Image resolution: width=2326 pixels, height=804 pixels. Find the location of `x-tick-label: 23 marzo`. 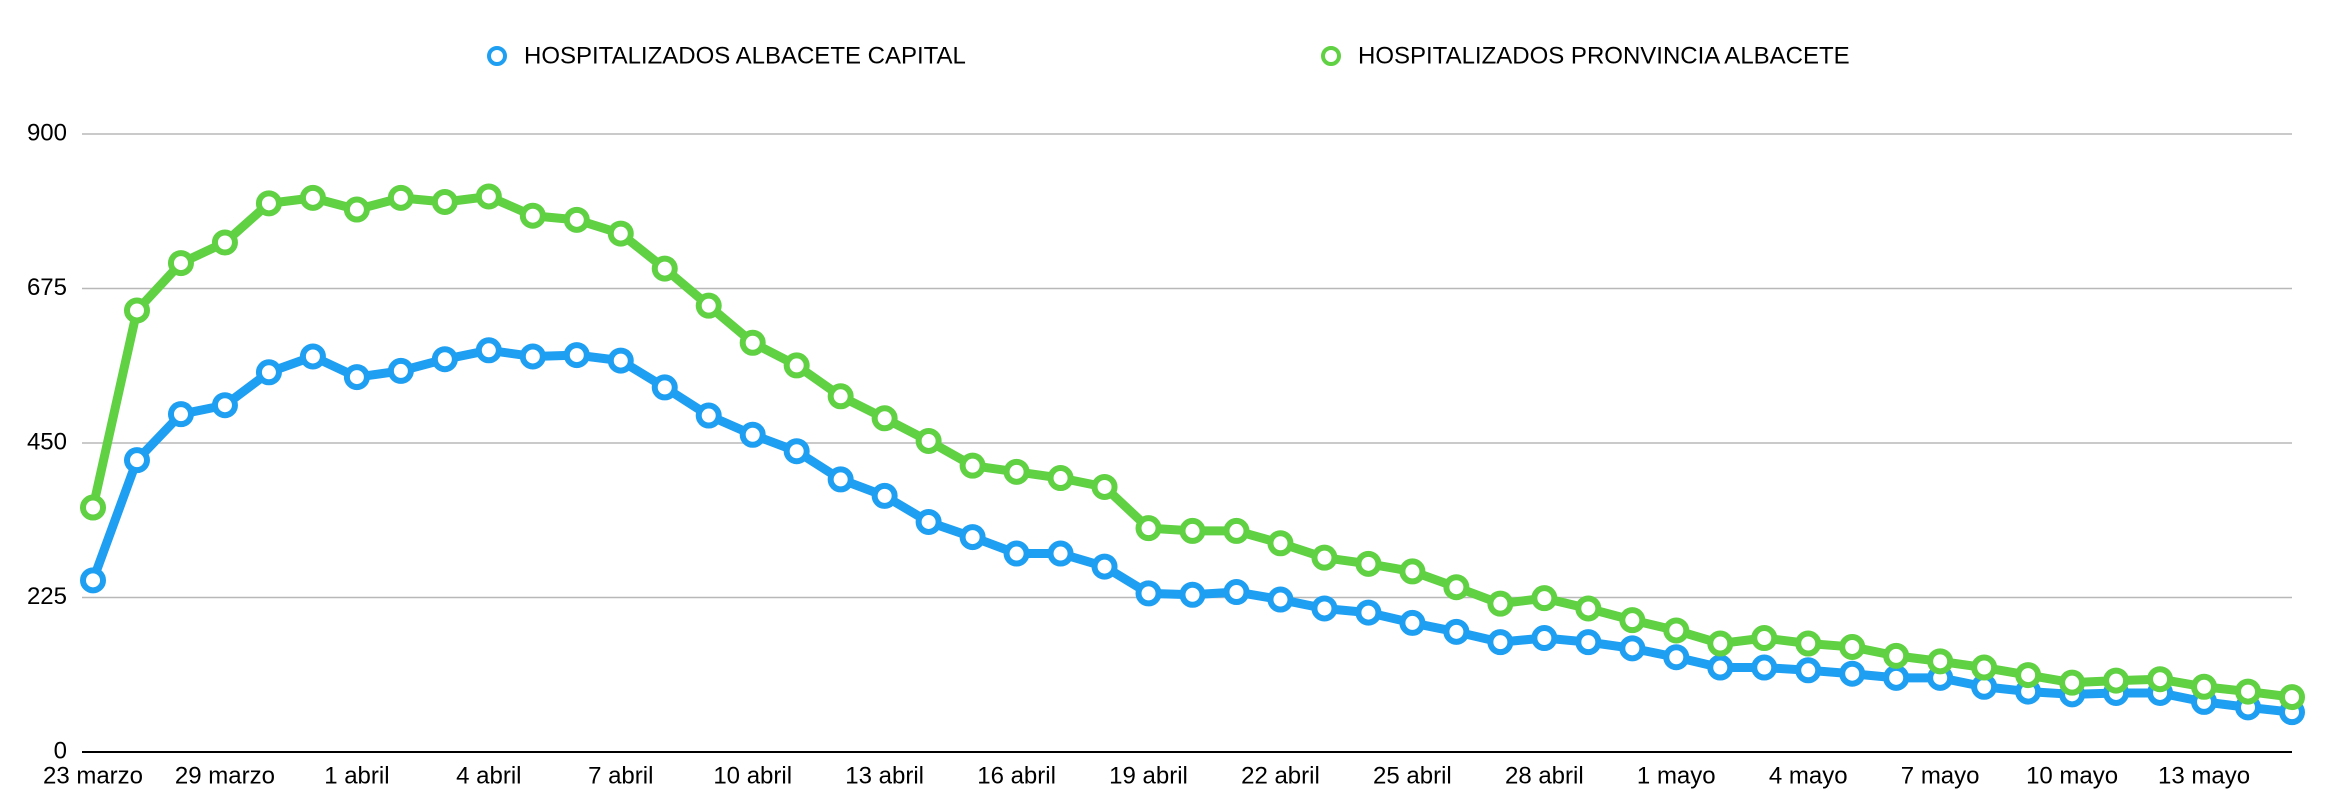

x-tick-label: 23 marzo is located at coordinates (93, 775).